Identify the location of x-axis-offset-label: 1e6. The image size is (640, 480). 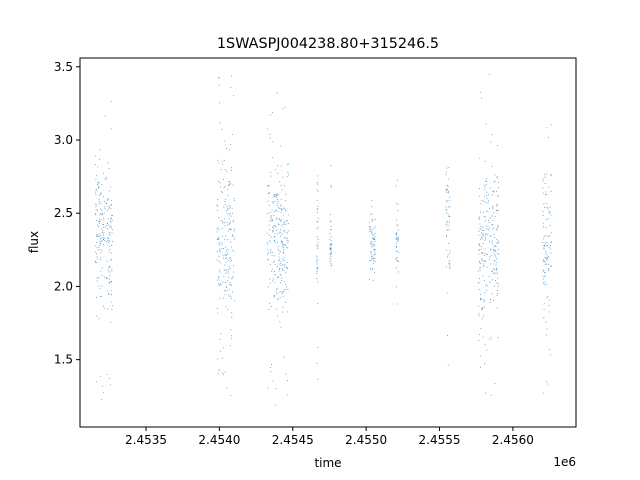
(564, 462).